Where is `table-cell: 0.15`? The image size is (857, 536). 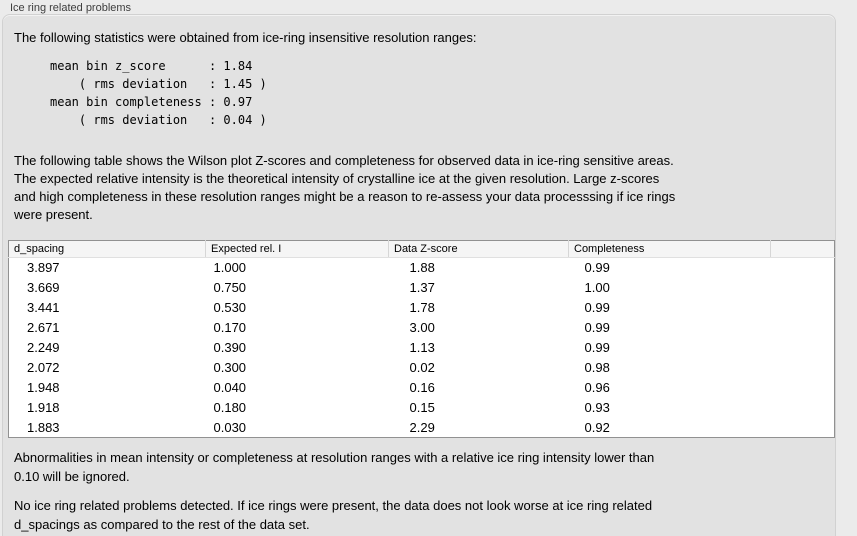 table-cell: 0.15 is located at coordinates (422, 407).